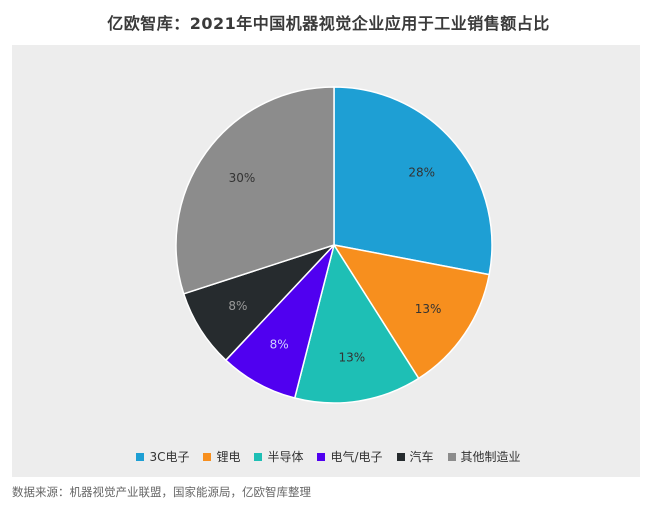 The image size is (657, 510). What do you see at coordinates (169, 457) in the screenshot?
I see `legend-label: 3C电子` at bounding box center [169, 457].